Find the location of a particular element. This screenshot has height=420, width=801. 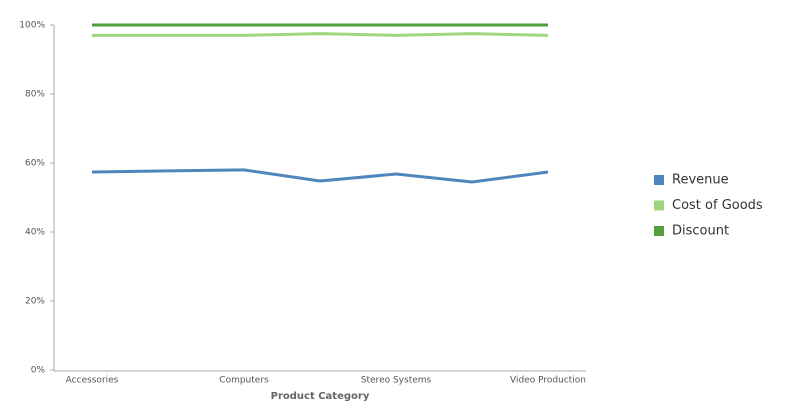

x-tick-label: Stereo Systems is located at coordinates (396, 381).